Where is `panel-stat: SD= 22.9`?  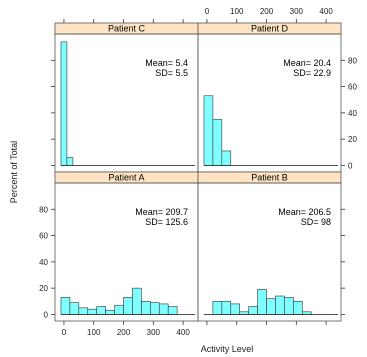
panel-stat: SD= 22.9 is located at coordinates (312, 73).